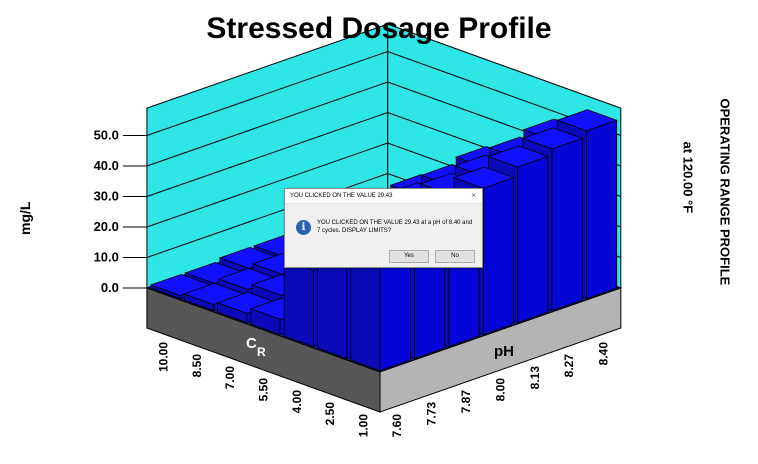 This screenshot has height=464, width=758. Describe the element at coordinates (251, 343) in the screenshot. I see `cr-axis-label: C` at that location.